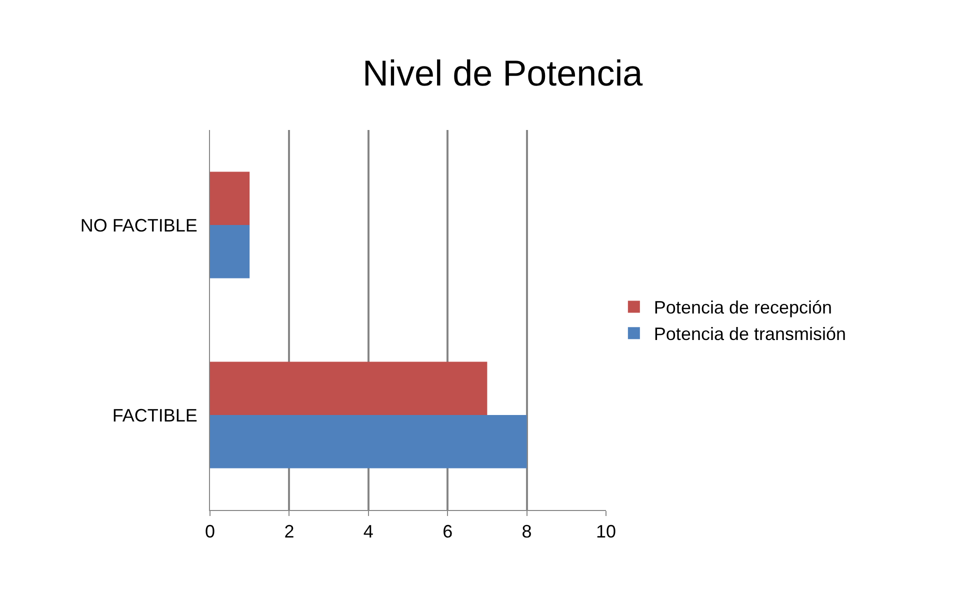  What do you see at coordinates (447, 532) in the screenshot?
I see `x-tick-label: 6` at bounding box center [447, 532].